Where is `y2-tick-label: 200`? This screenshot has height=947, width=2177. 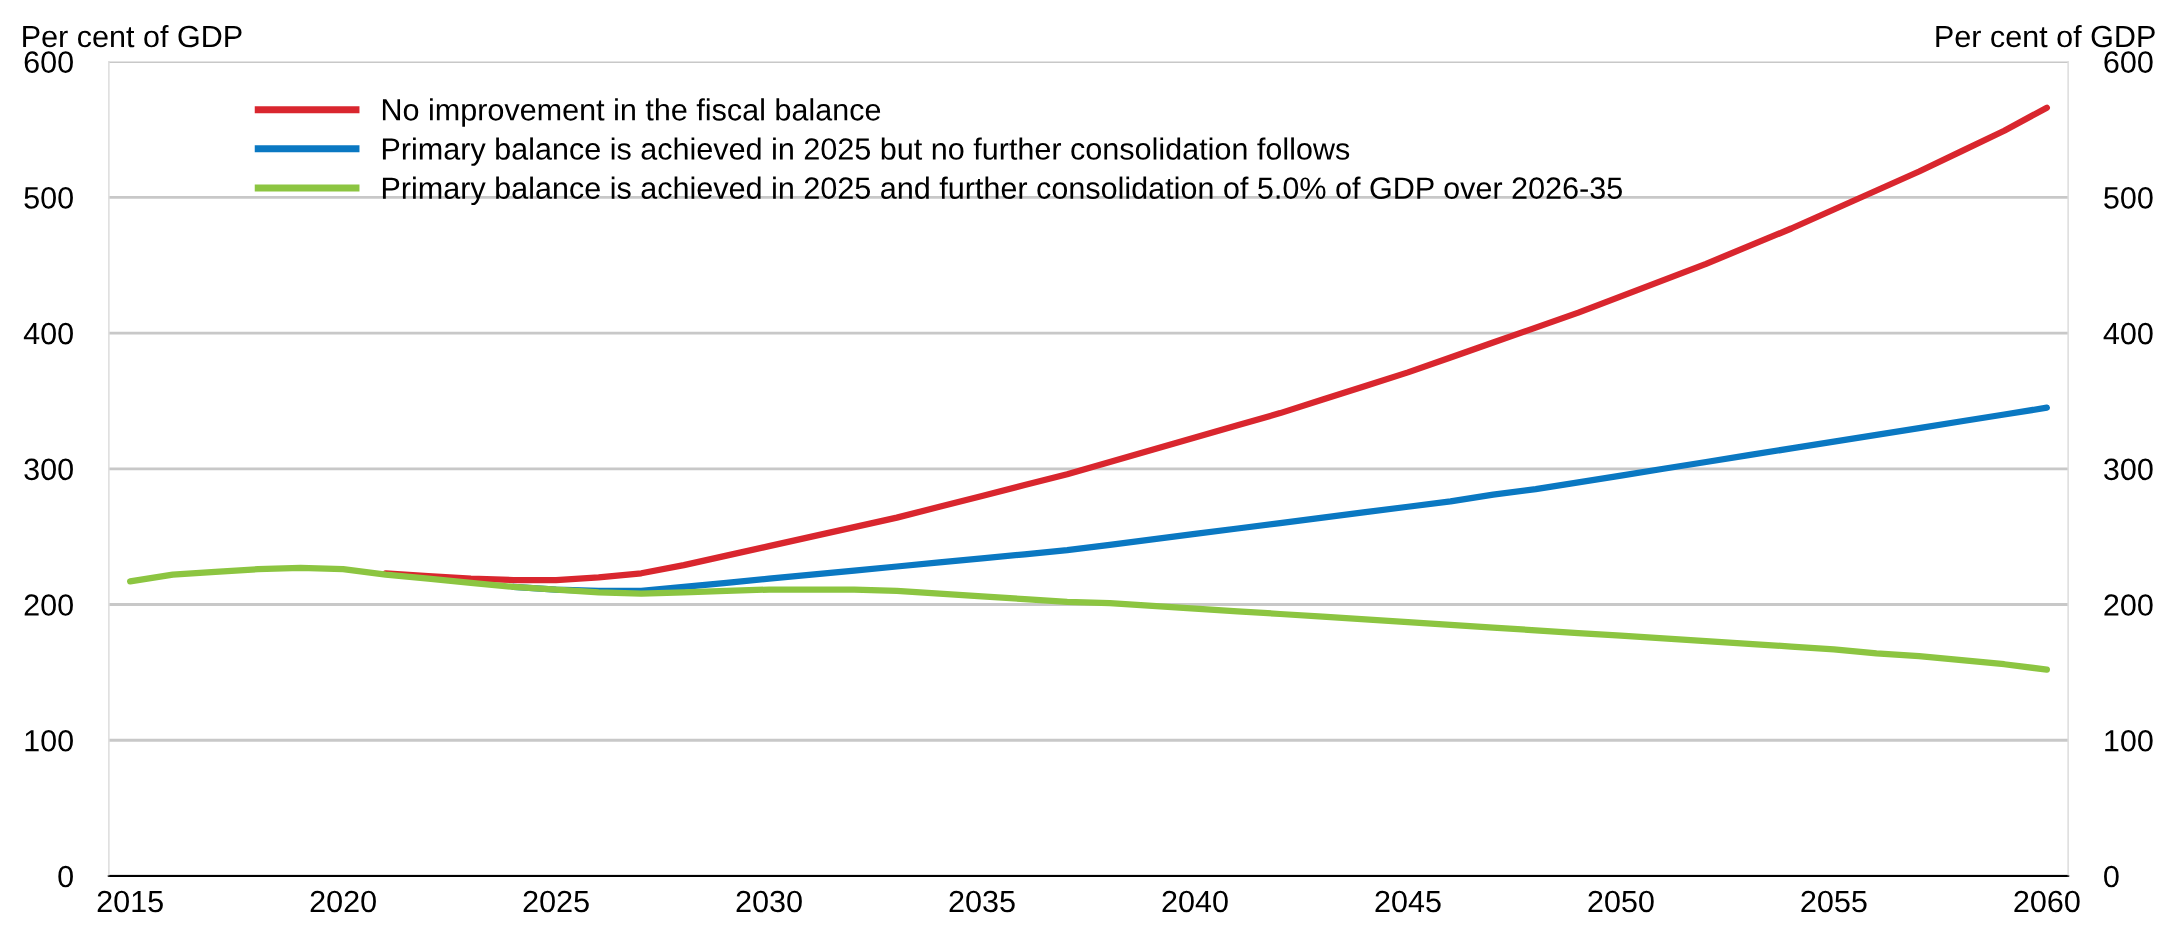
y2-tick-label: 200 is located at coordinates (2128, 605).